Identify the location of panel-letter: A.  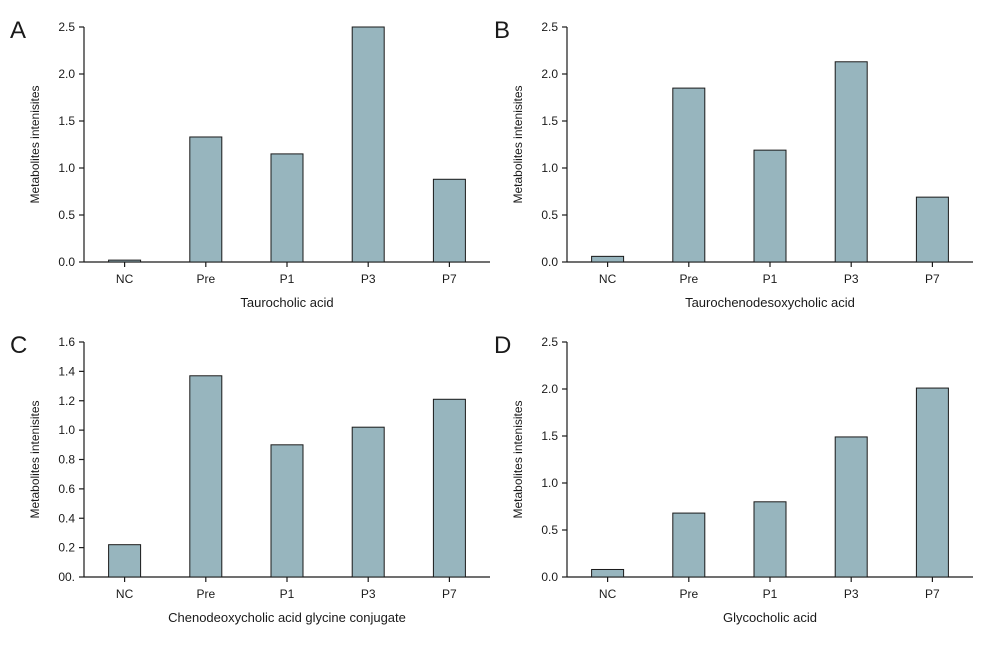
(18, 30).